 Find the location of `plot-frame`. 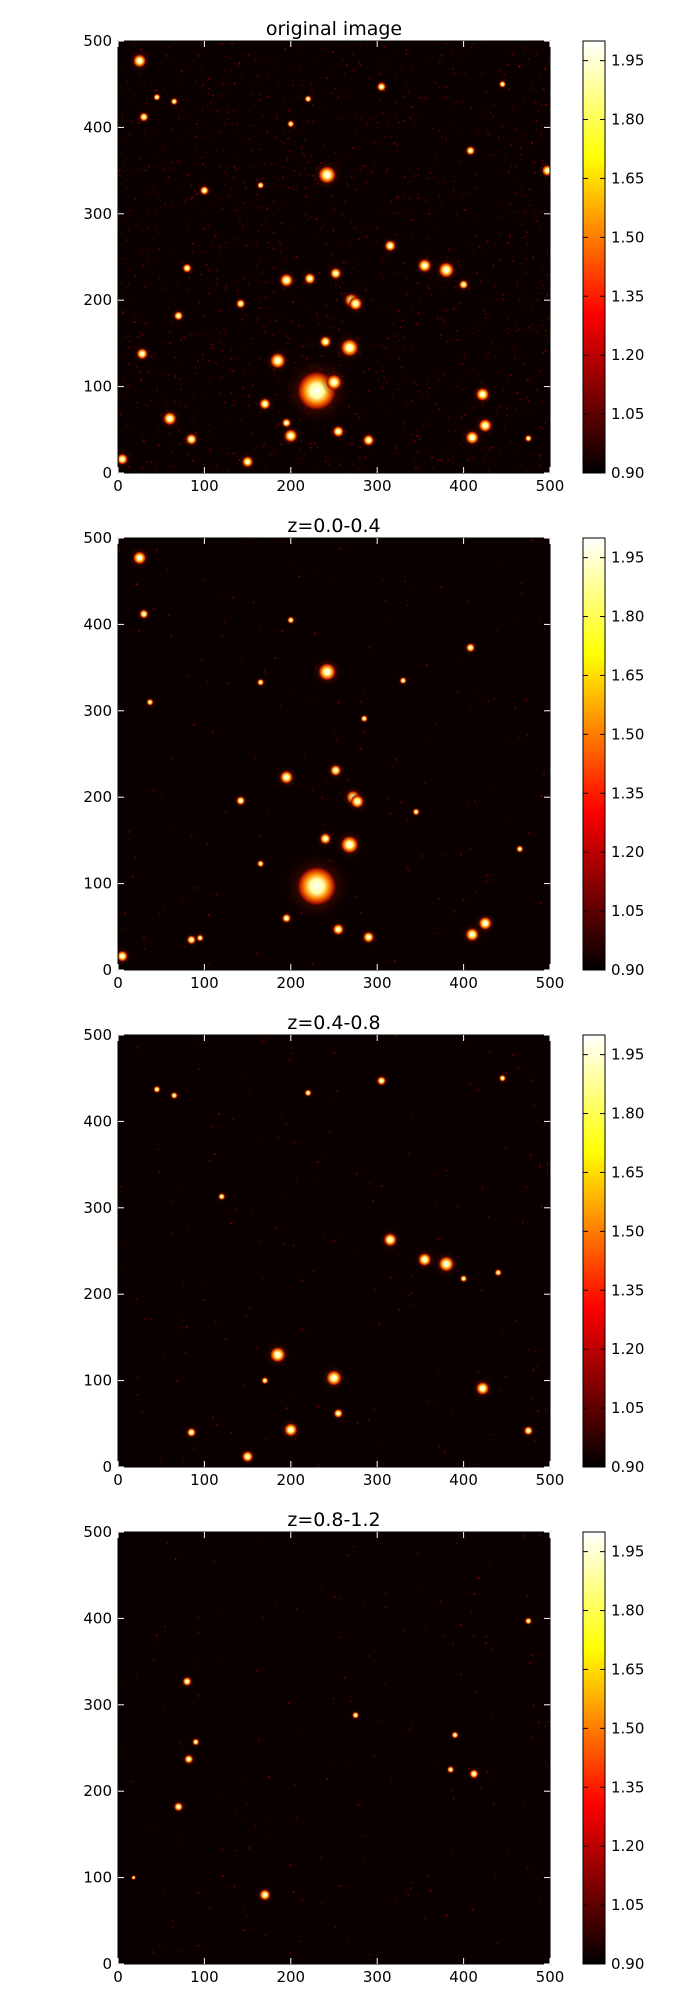

plot-frame is located at coordinates (334, 1748).